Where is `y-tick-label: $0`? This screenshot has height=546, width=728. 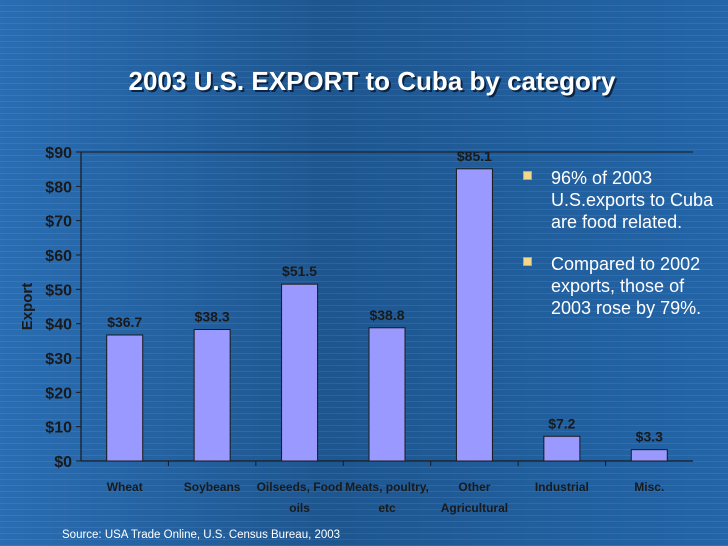
y-tick-label: $0 is located at coordinates (63, 462).